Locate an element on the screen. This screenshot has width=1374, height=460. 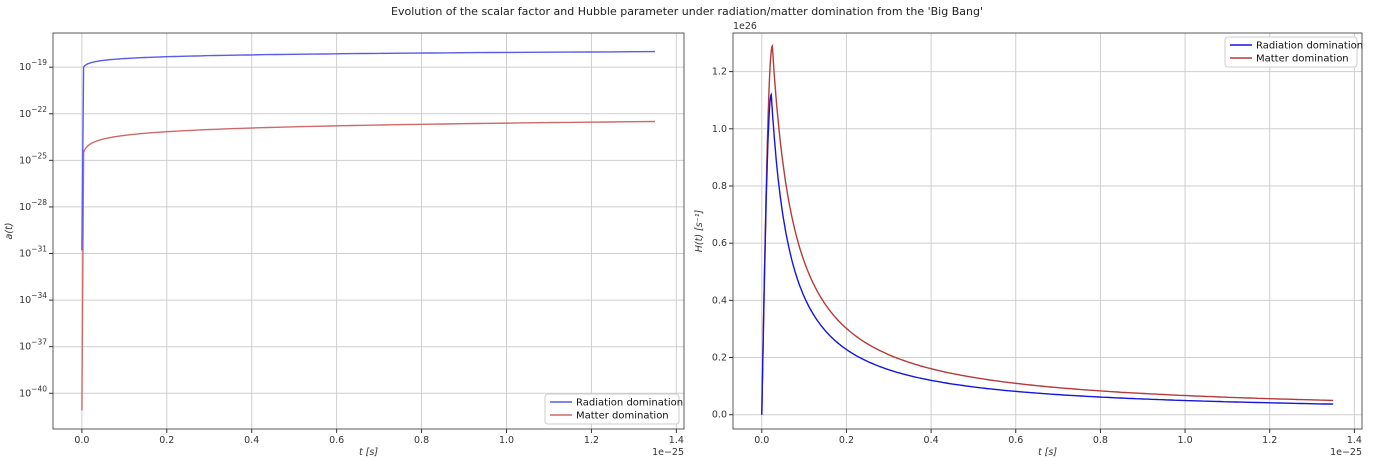
y-axis-label: a(t) is located at coordinates (9, 231).